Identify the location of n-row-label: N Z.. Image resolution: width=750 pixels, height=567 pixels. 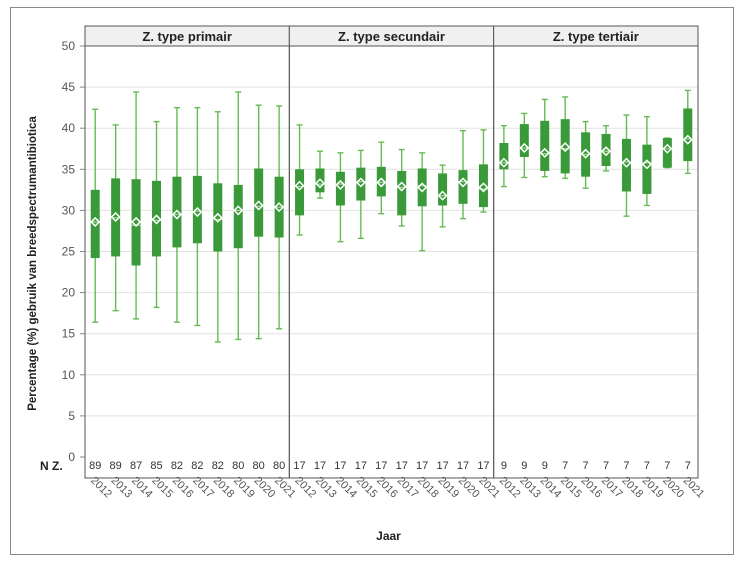
(51, 466).